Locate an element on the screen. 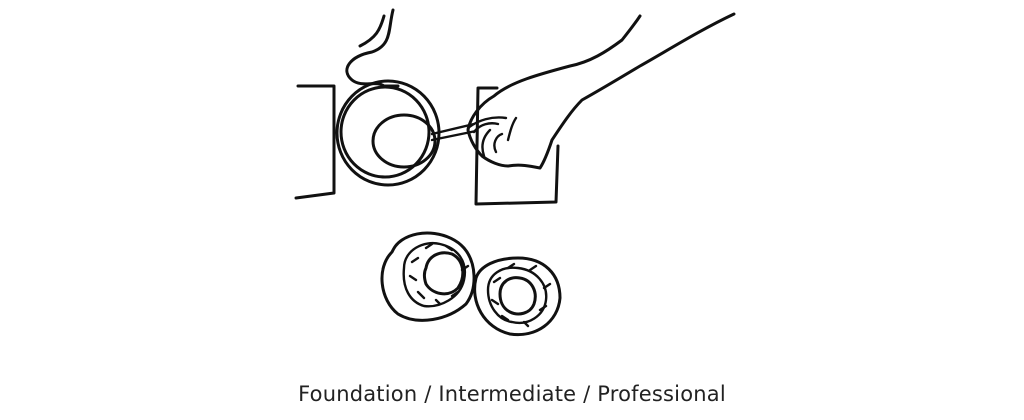  pot-outer-ring is located at coordinates (388, 133).